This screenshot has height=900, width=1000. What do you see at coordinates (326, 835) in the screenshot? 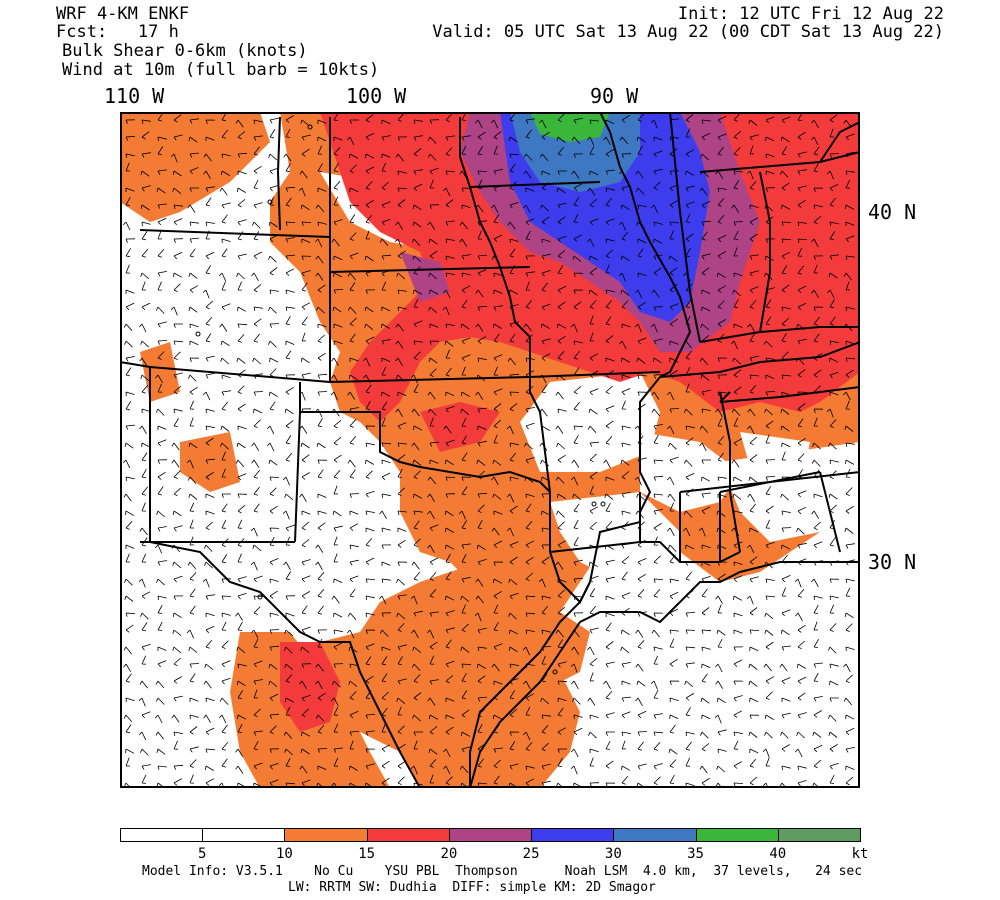
I see `colorbar-swatch` at bounding box center [326, 835].